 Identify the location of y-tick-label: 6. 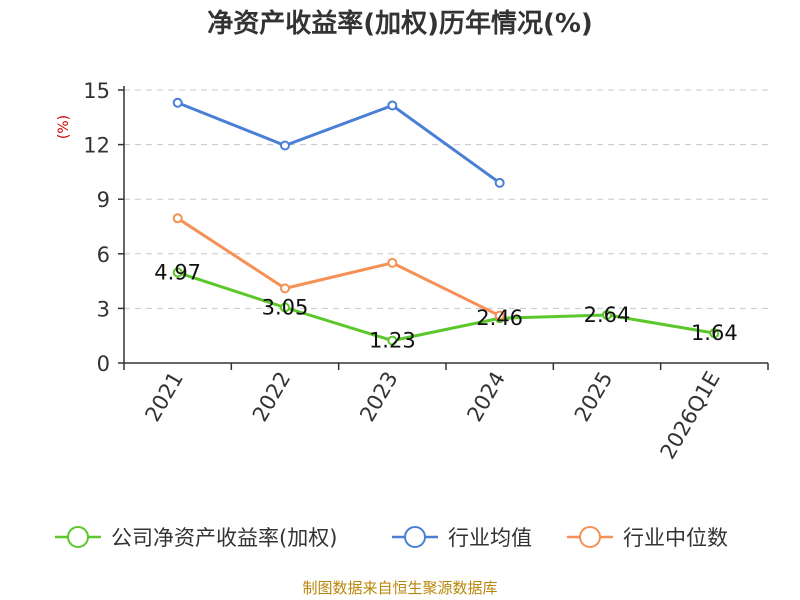
(103, 255).